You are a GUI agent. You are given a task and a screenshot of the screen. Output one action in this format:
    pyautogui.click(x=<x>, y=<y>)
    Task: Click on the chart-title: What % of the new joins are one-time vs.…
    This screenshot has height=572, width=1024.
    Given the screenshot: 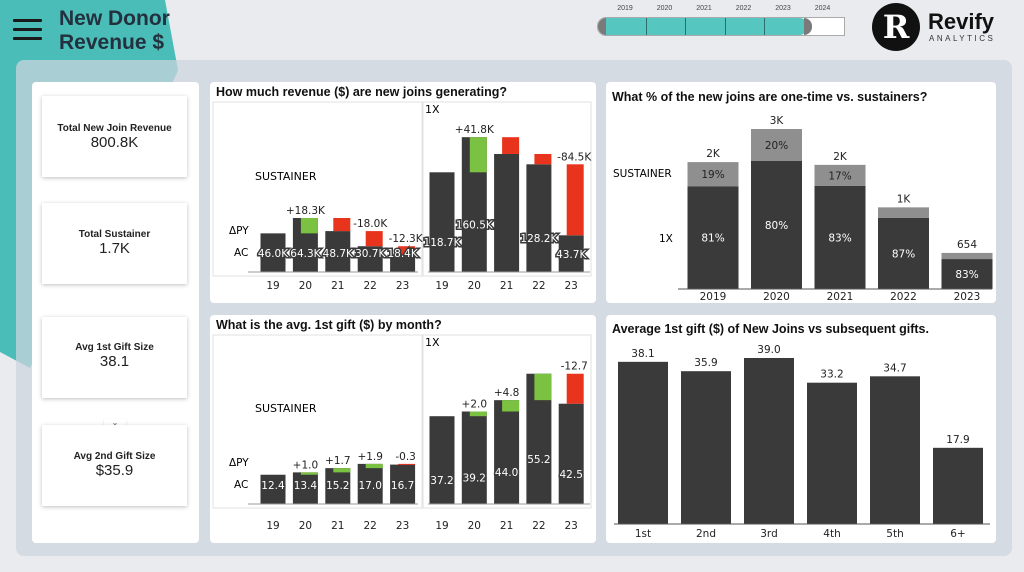 What is the action you would take?
    pyautogui.click(x=770, y=97)
    